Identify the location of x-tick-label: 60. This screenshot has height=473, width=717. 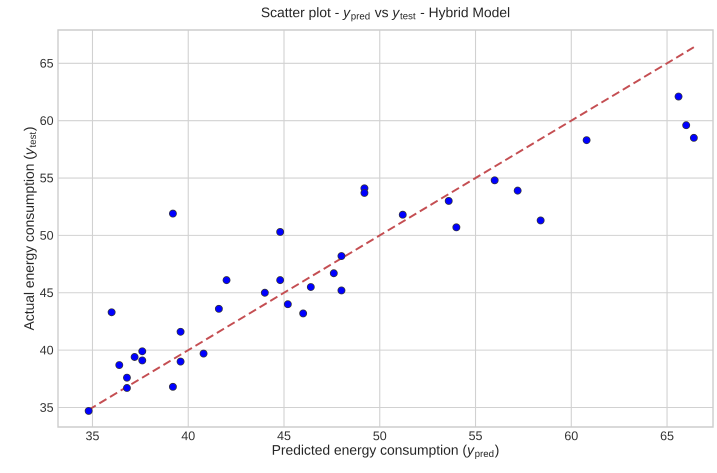
(571, 435).